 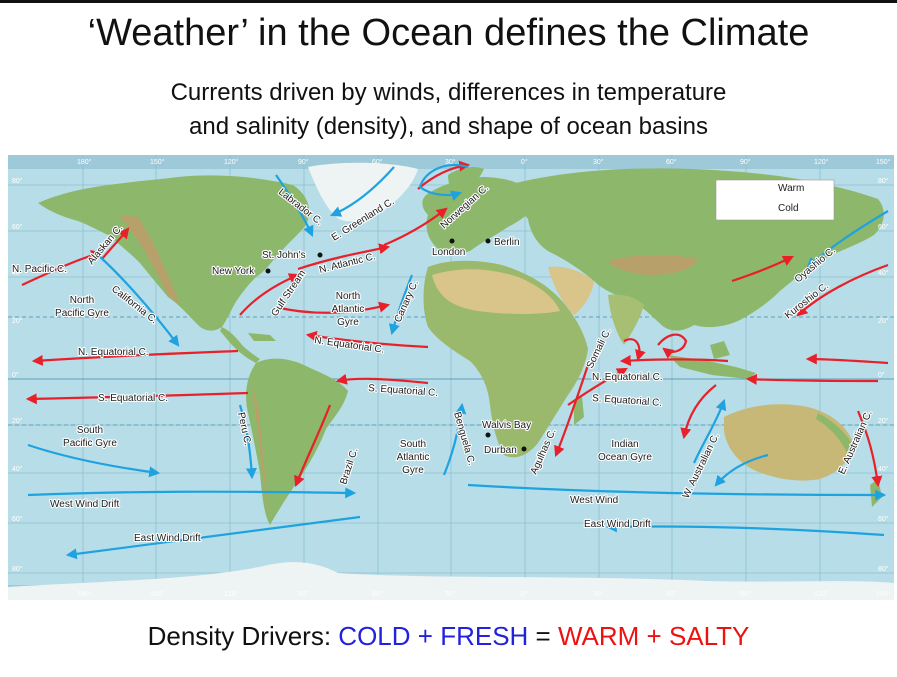 What do you see at coordinates (17, 321) in the screenshot?
I see `lat-left-tick: 20°` at bounding box center [17, 321].